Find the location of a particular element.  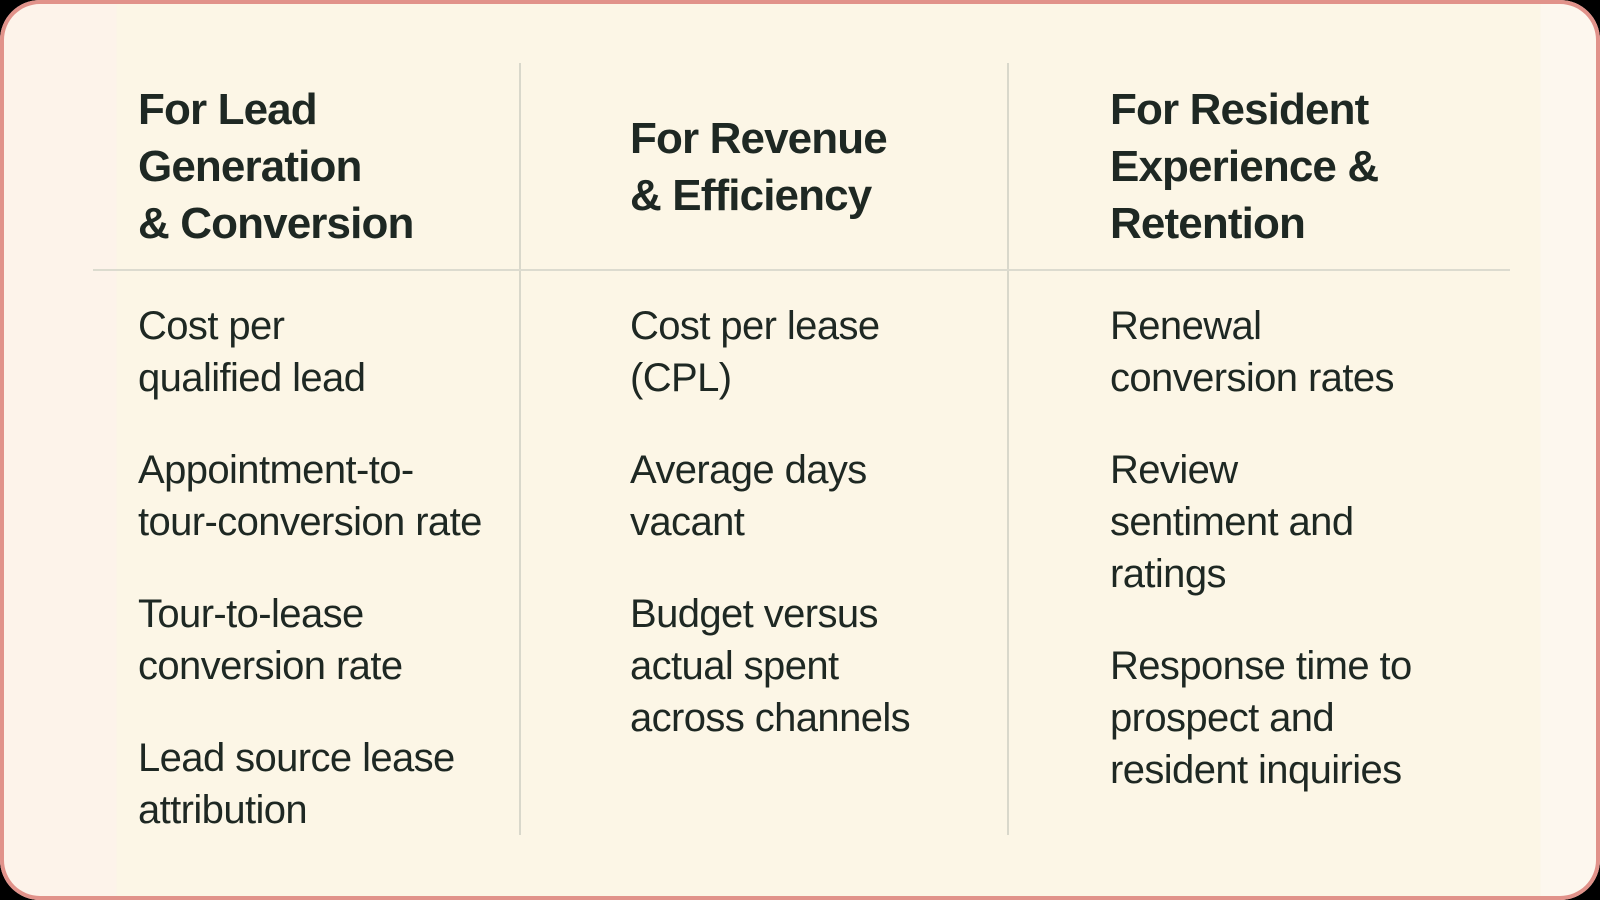

list-item: Average days vacant is located at coordinates (748, 496).